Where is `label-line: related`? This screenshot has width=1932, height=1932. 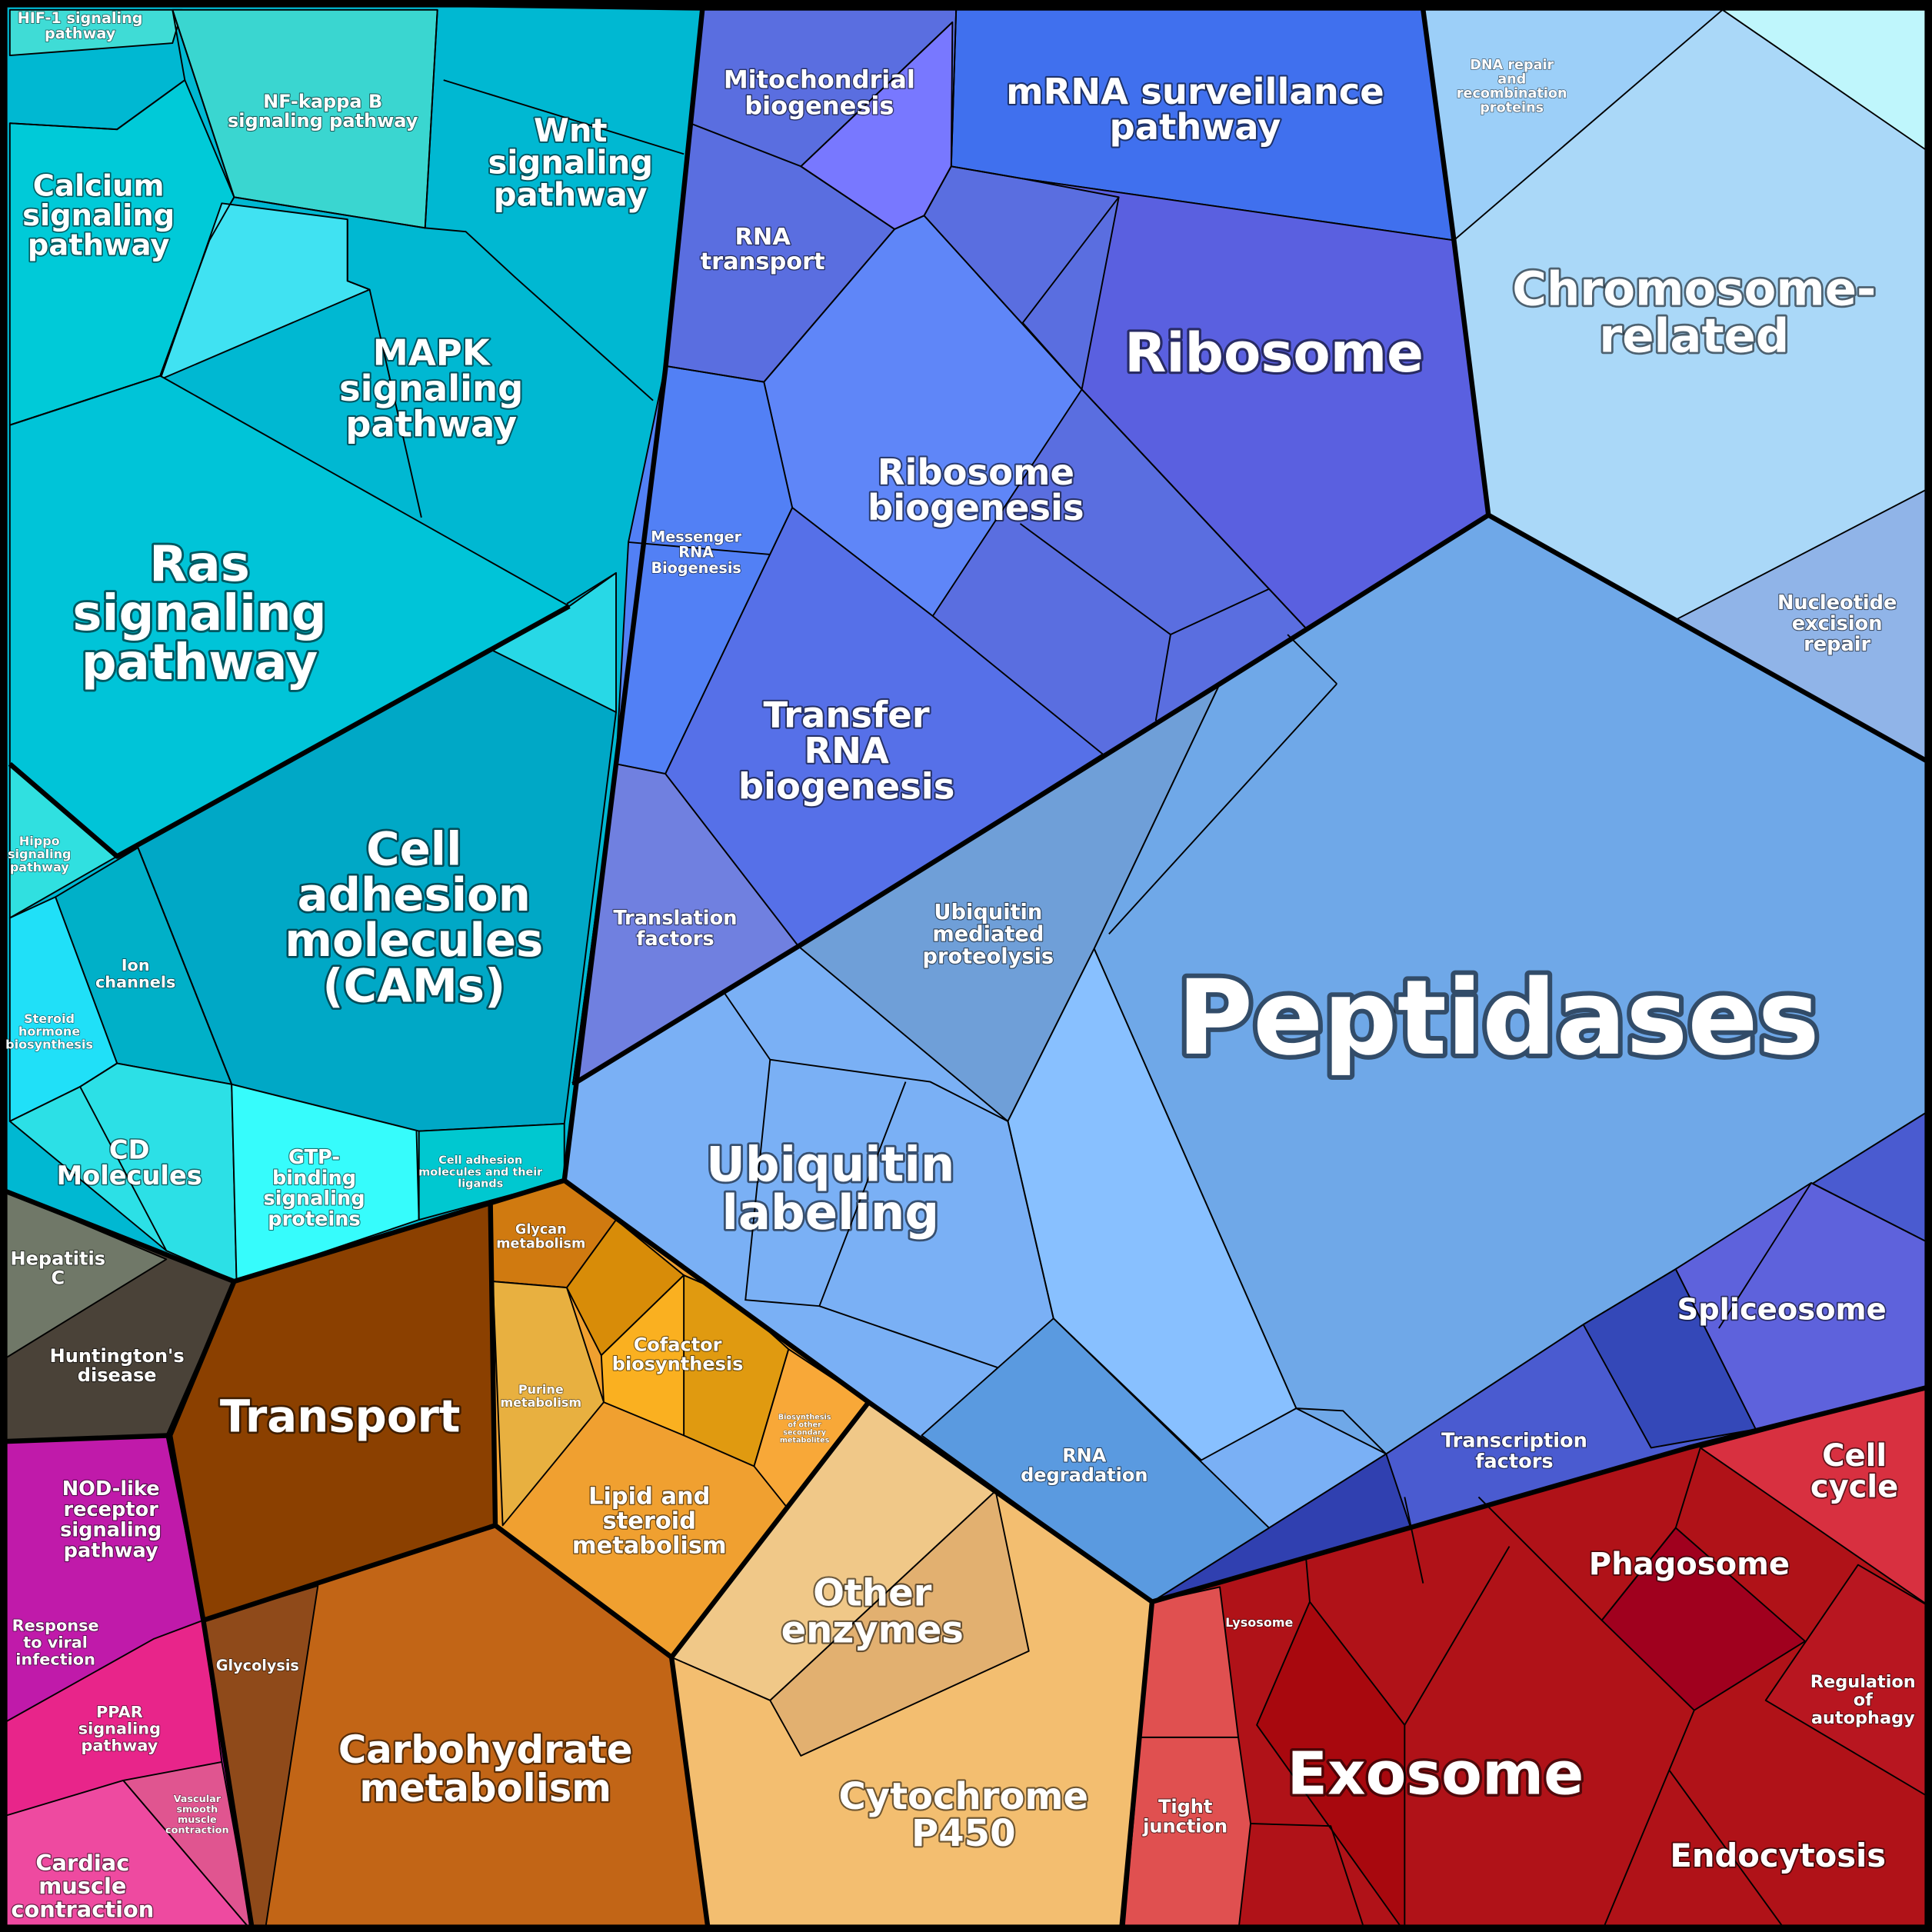 label-line: related is located at coordinates (1694, 335).